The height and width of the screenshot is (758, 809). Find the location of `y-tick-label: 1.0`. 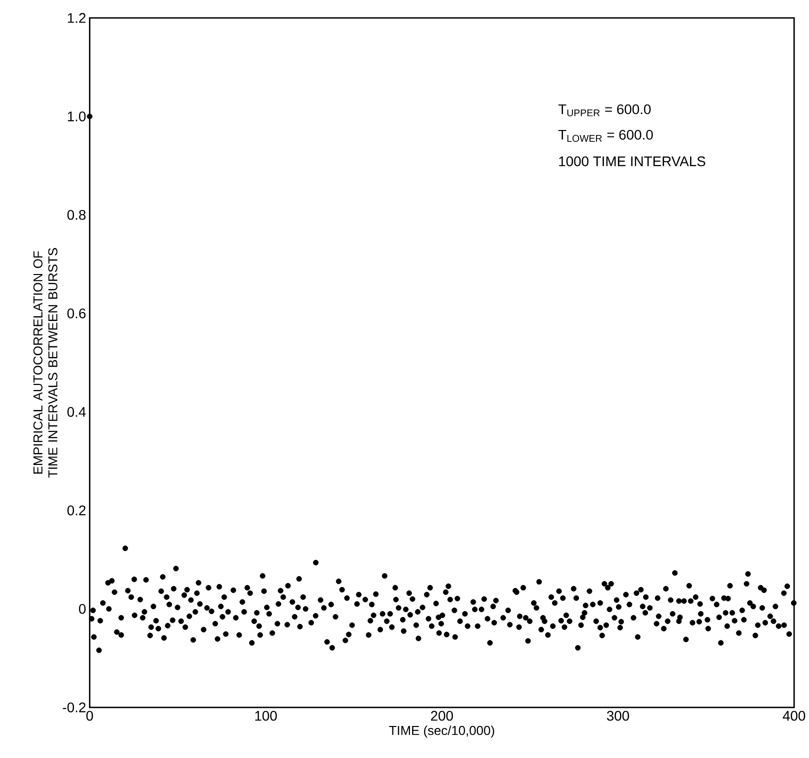

y-tick-label: 1.0 is located at coordinates (77, 116).